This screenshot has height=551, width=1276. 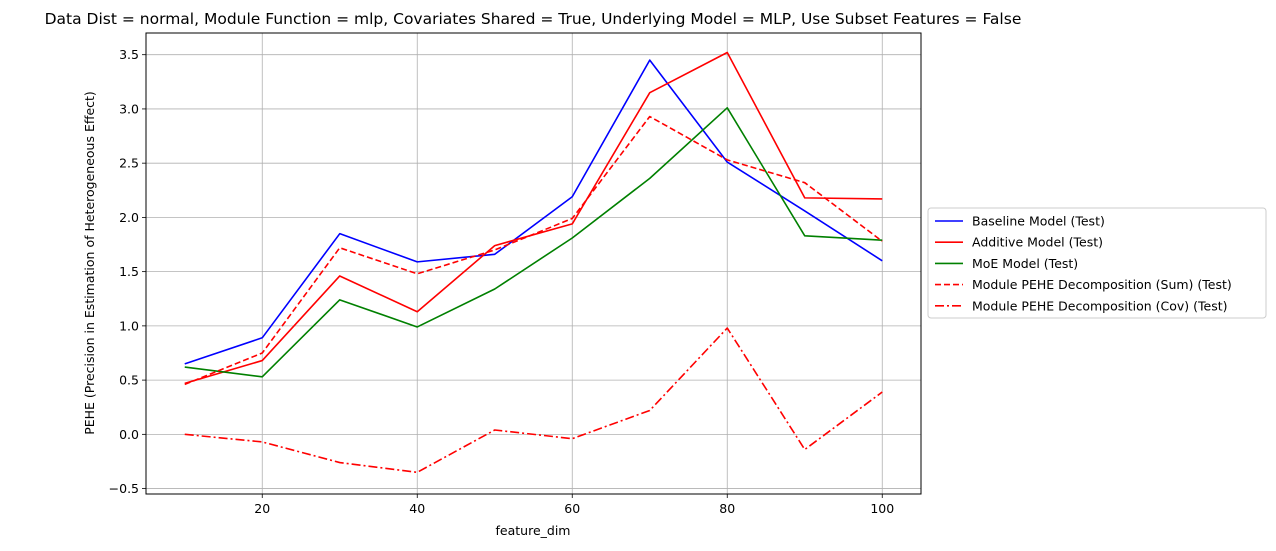 I want to click on y-tick-label: 2.0, so click(x=129, y=217).